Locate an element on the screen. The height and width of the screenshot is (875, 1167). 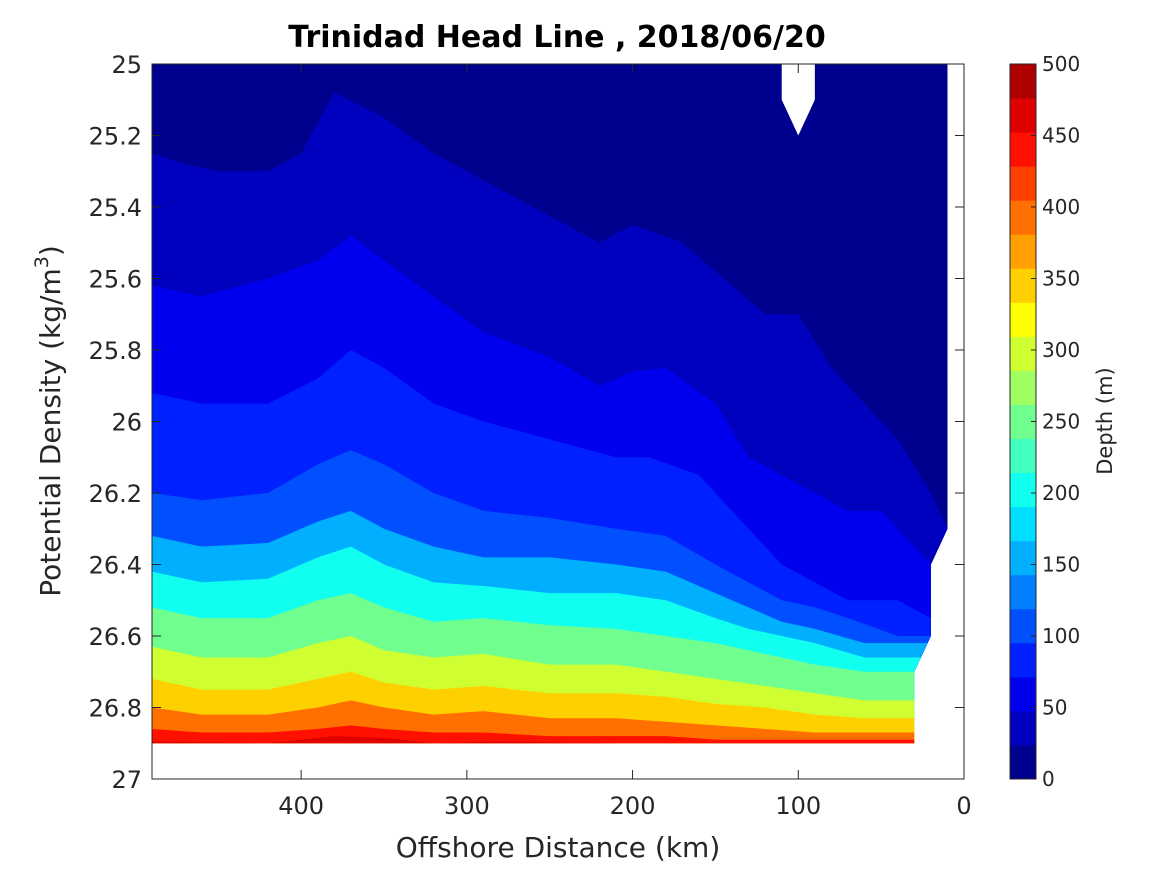
x-tick-label: 400 is located at coordinates (301, 806).